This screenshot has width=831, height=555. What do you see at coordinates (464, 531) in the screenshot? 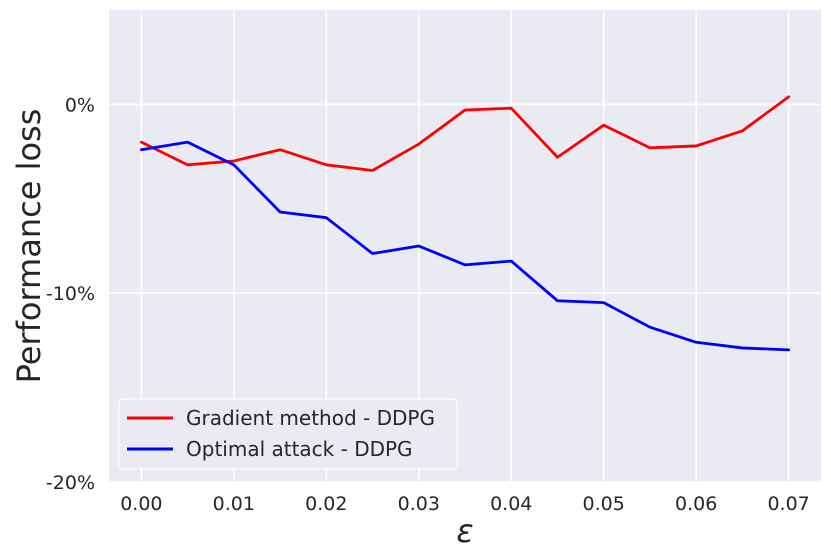
I see `x-axis-title: ε` at bounding box center [464, 531].